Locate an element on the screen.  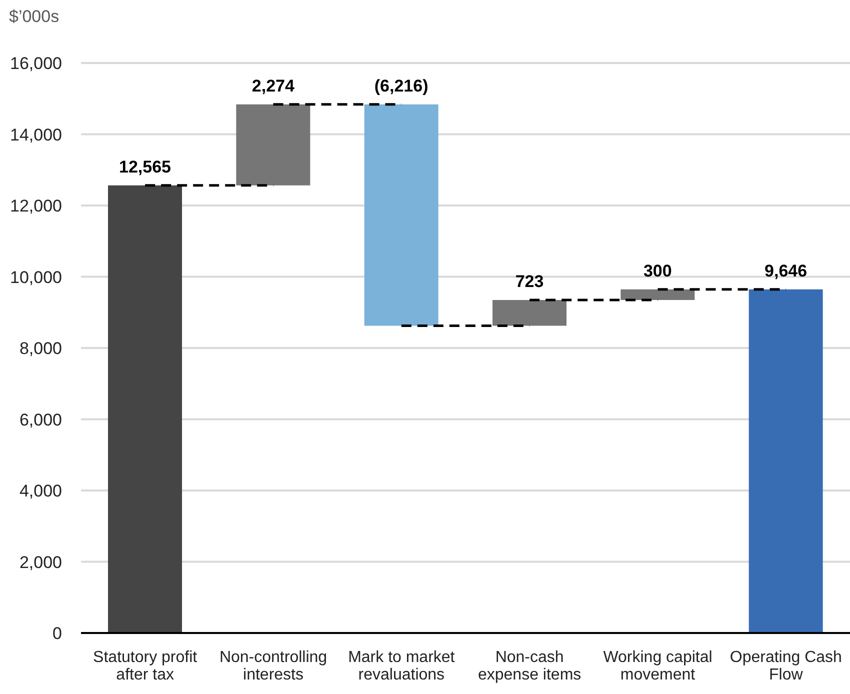
data-label: 12,565 is located at coordinates (145, 166).